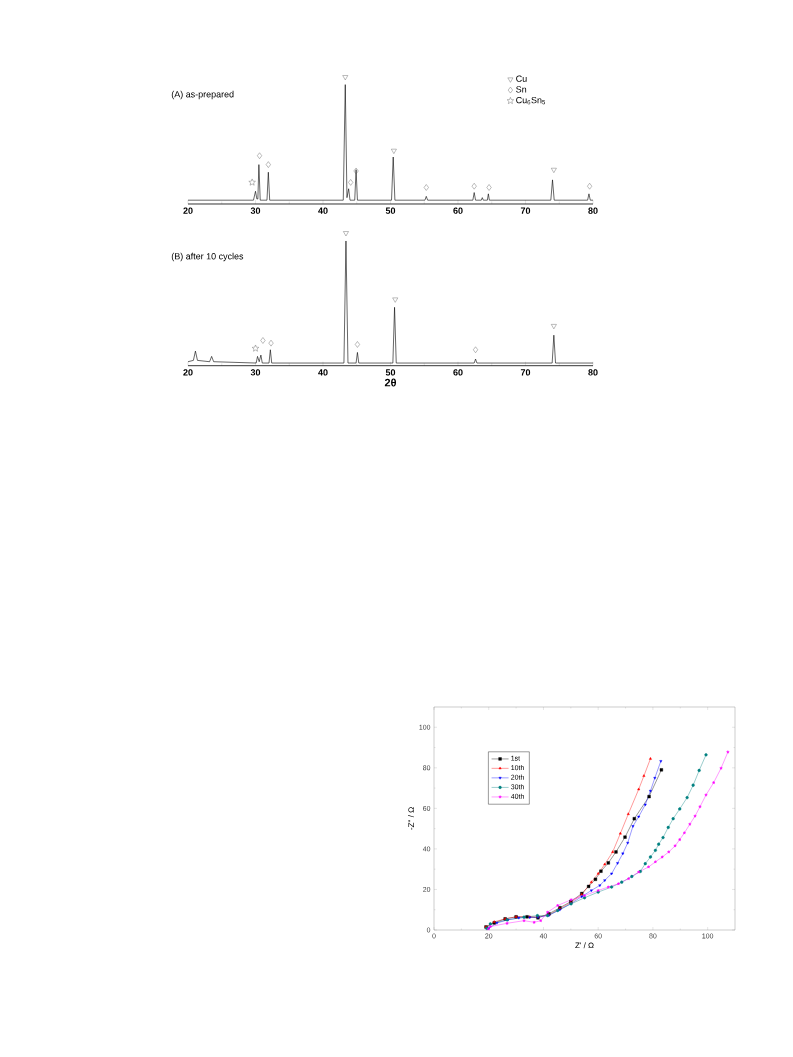 The image size is (793, 1057). Describe the element at coordinates (531, 100) in the screenshot. I see `legend-label: Cu$_{6}$Sn$_{5}$` at that location.